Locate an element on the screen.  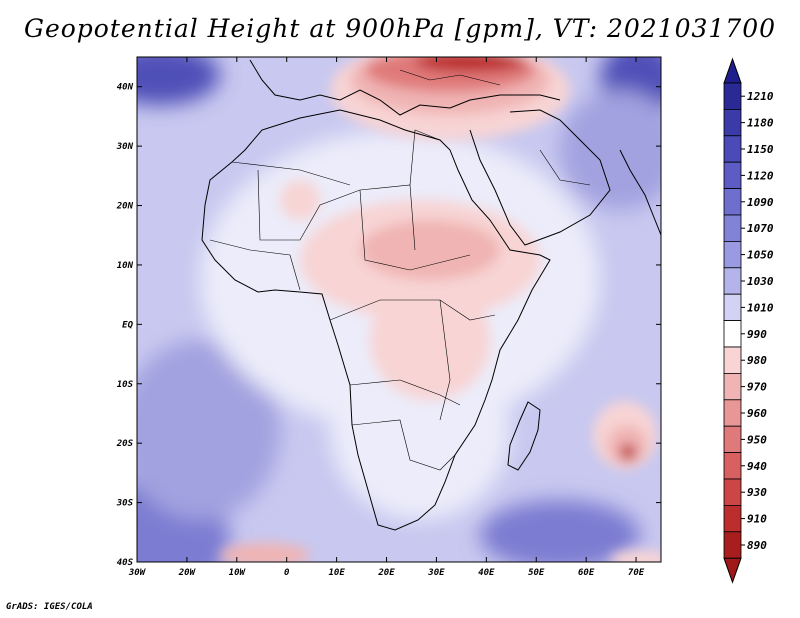
colorbar-label: 1150 is located at coordinates (760, 149).